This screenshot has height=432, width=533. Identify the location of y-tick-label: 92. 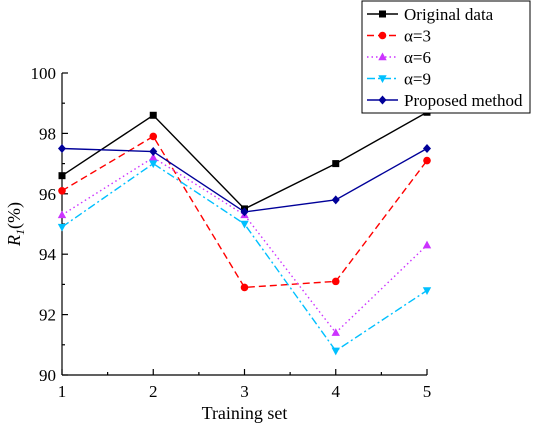
(47, 315).